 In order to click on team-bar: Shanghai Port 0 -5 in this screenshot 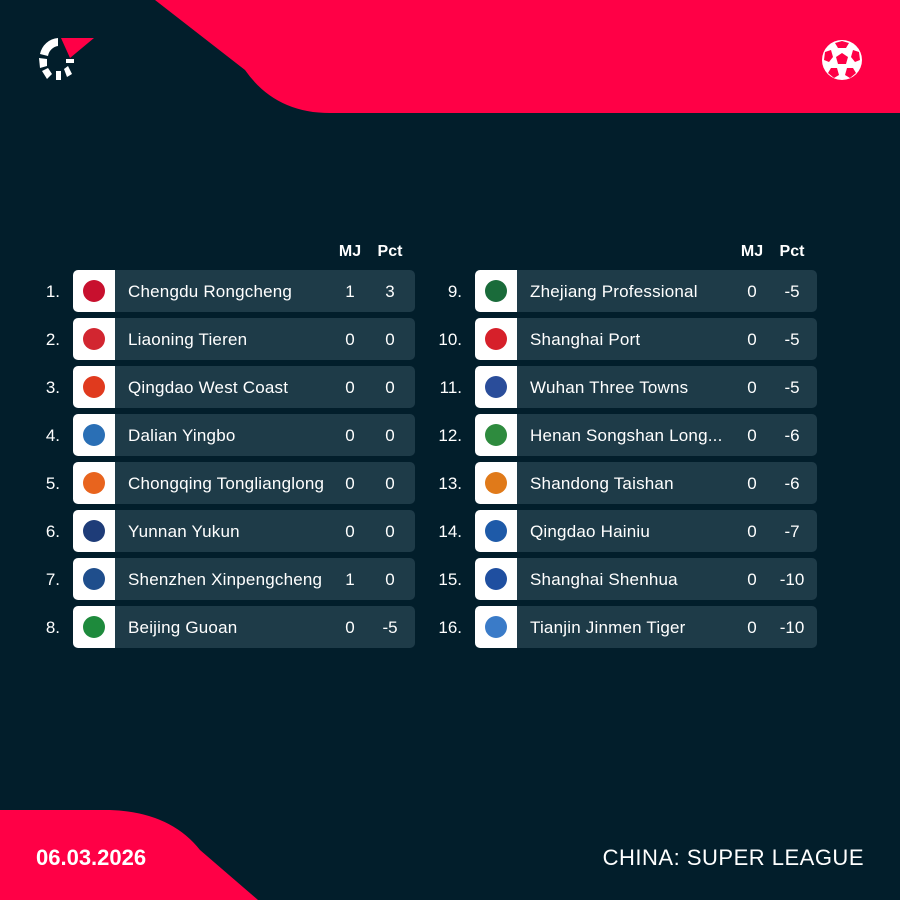, I will do `click(646, 339)`.